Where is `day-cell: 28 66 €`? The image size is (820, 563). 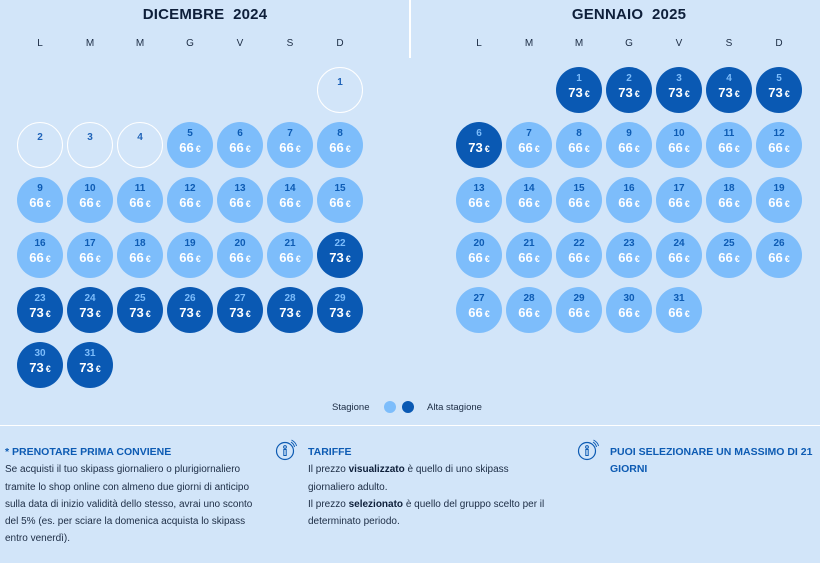 day-cell: 28 66 € is located at coordinates (529, 310).